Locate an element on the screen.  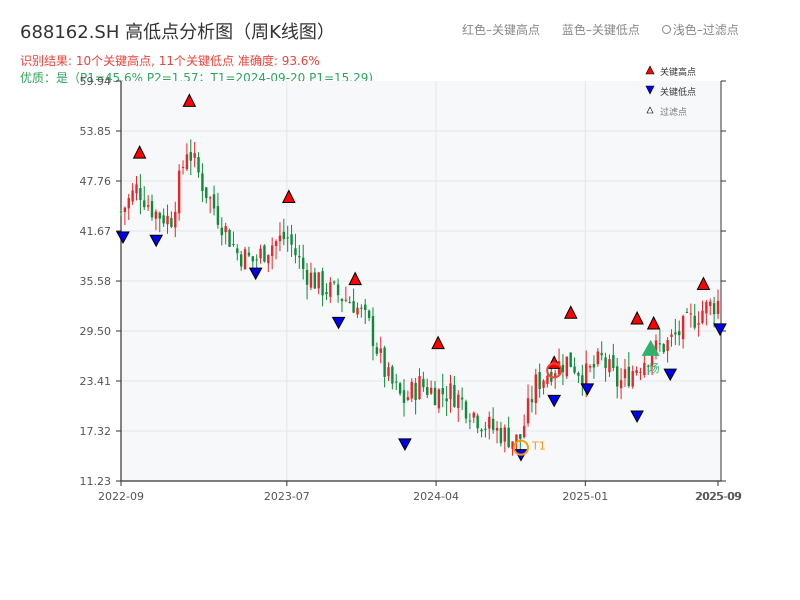
y-tick-label: 47.76 is located at coordinates (96, 181).